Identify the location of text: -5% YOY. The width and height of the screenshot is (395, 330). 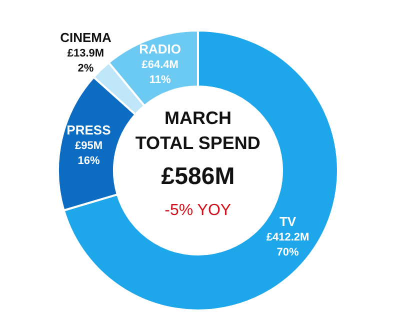
(198, 210).